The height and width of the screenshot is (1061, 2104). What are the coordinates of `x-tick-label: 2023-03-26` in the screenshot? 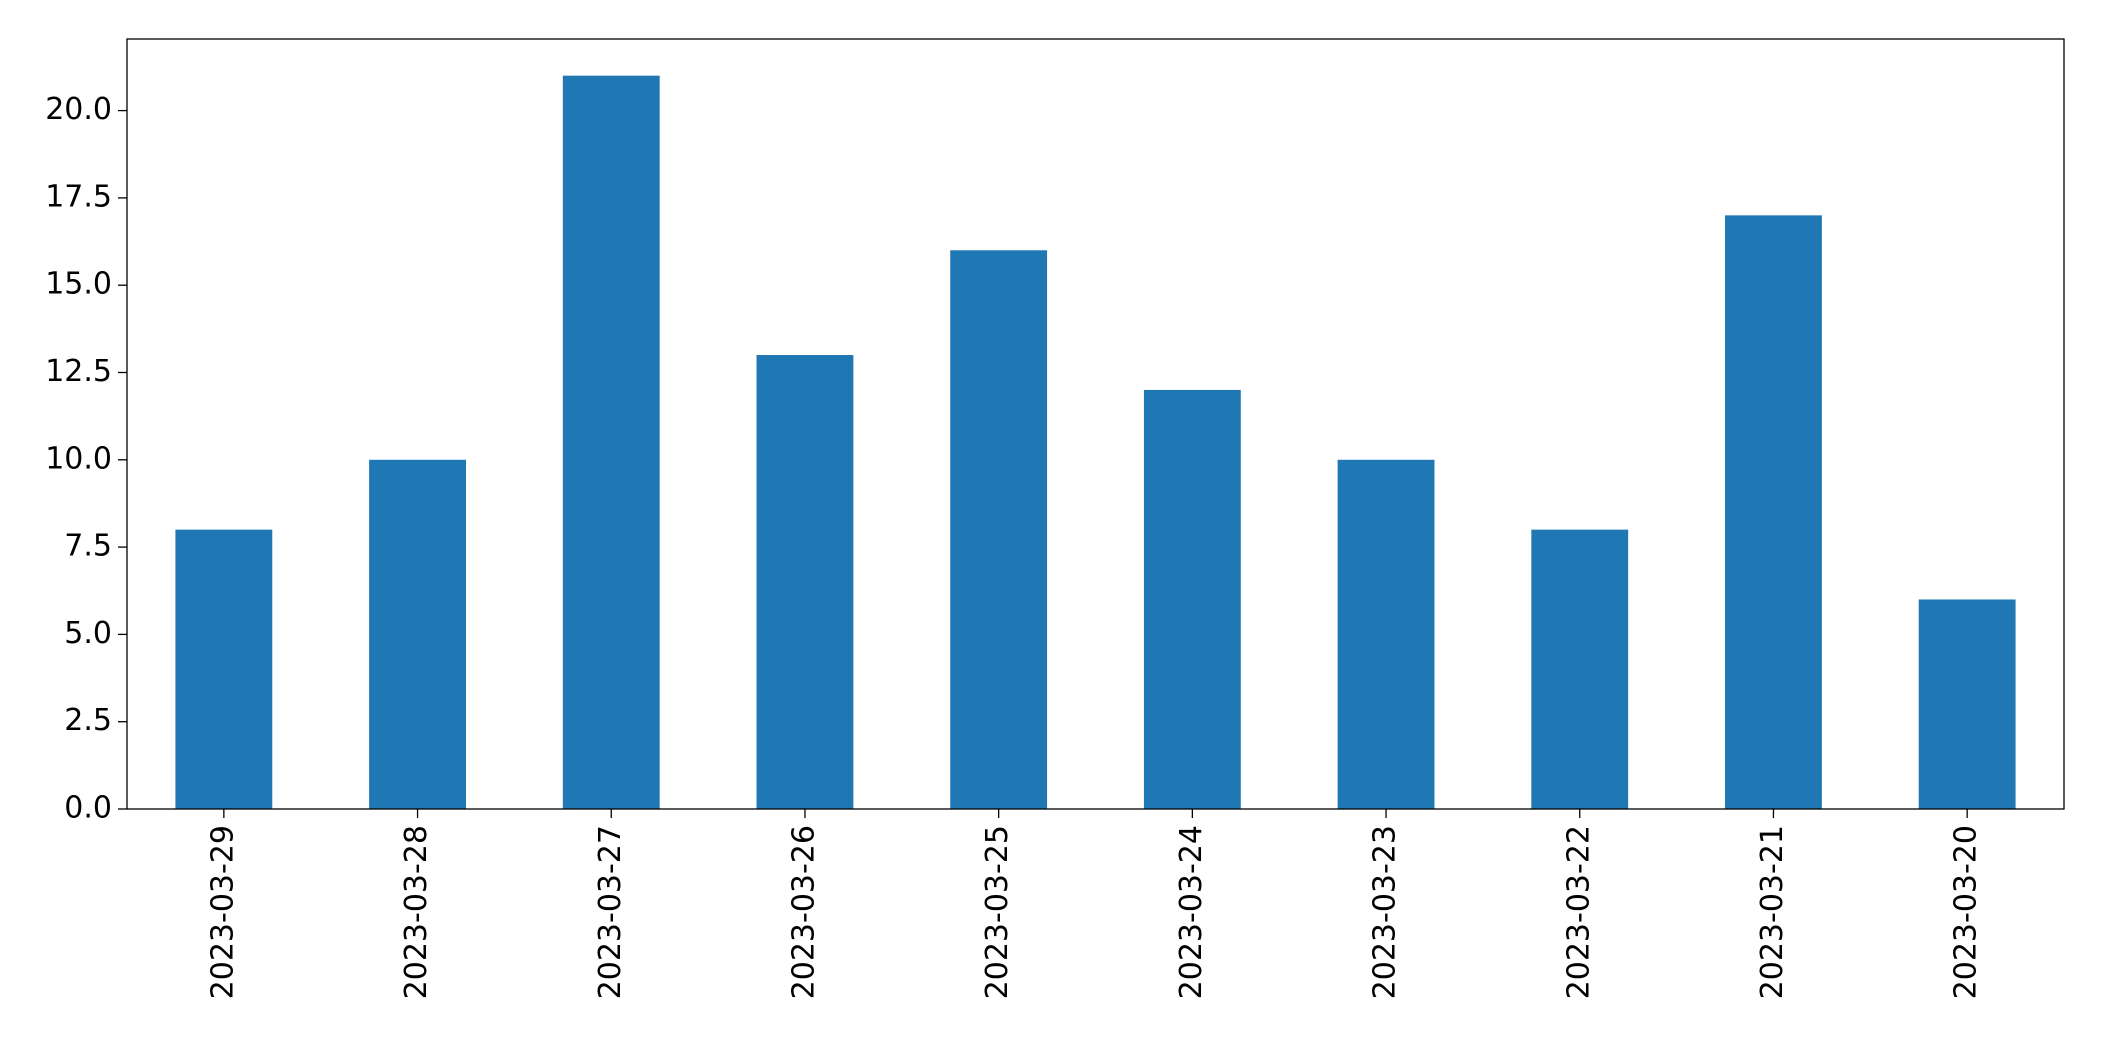 It's located at (803, 912).